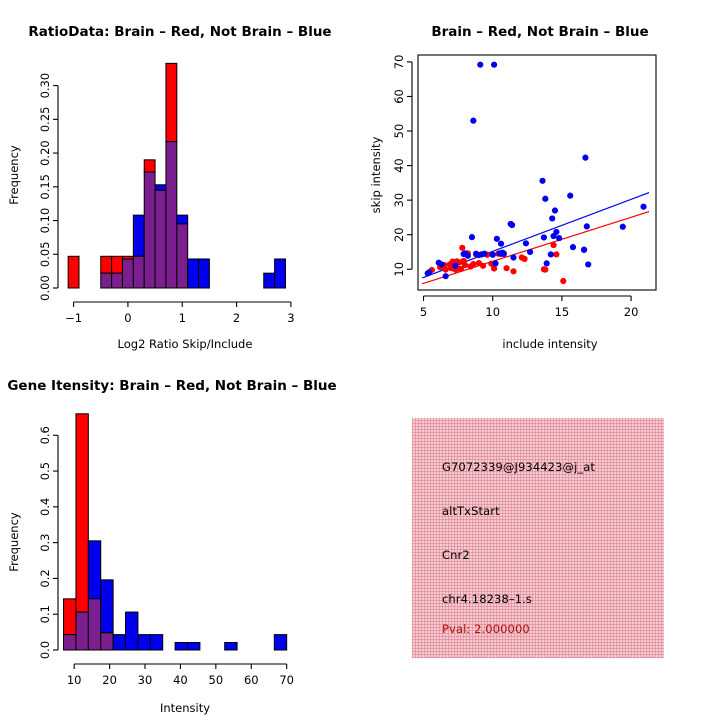  I want to click on x-axis-tick-label: 20, so click(109, 680).